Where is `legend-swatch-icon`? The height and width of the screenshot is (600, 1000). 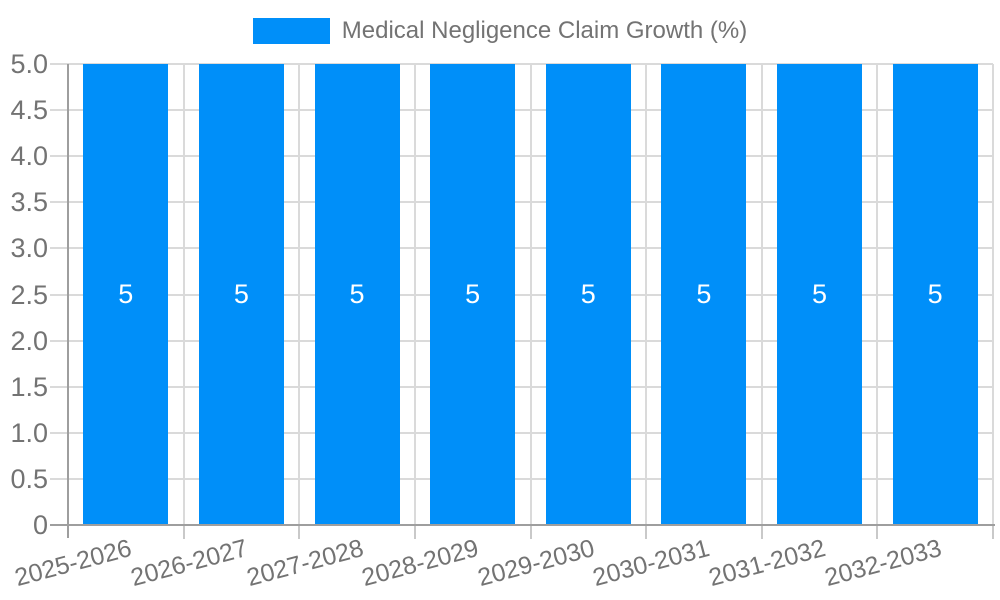
legend-swatch-icon is located at coordinates (291, 31).